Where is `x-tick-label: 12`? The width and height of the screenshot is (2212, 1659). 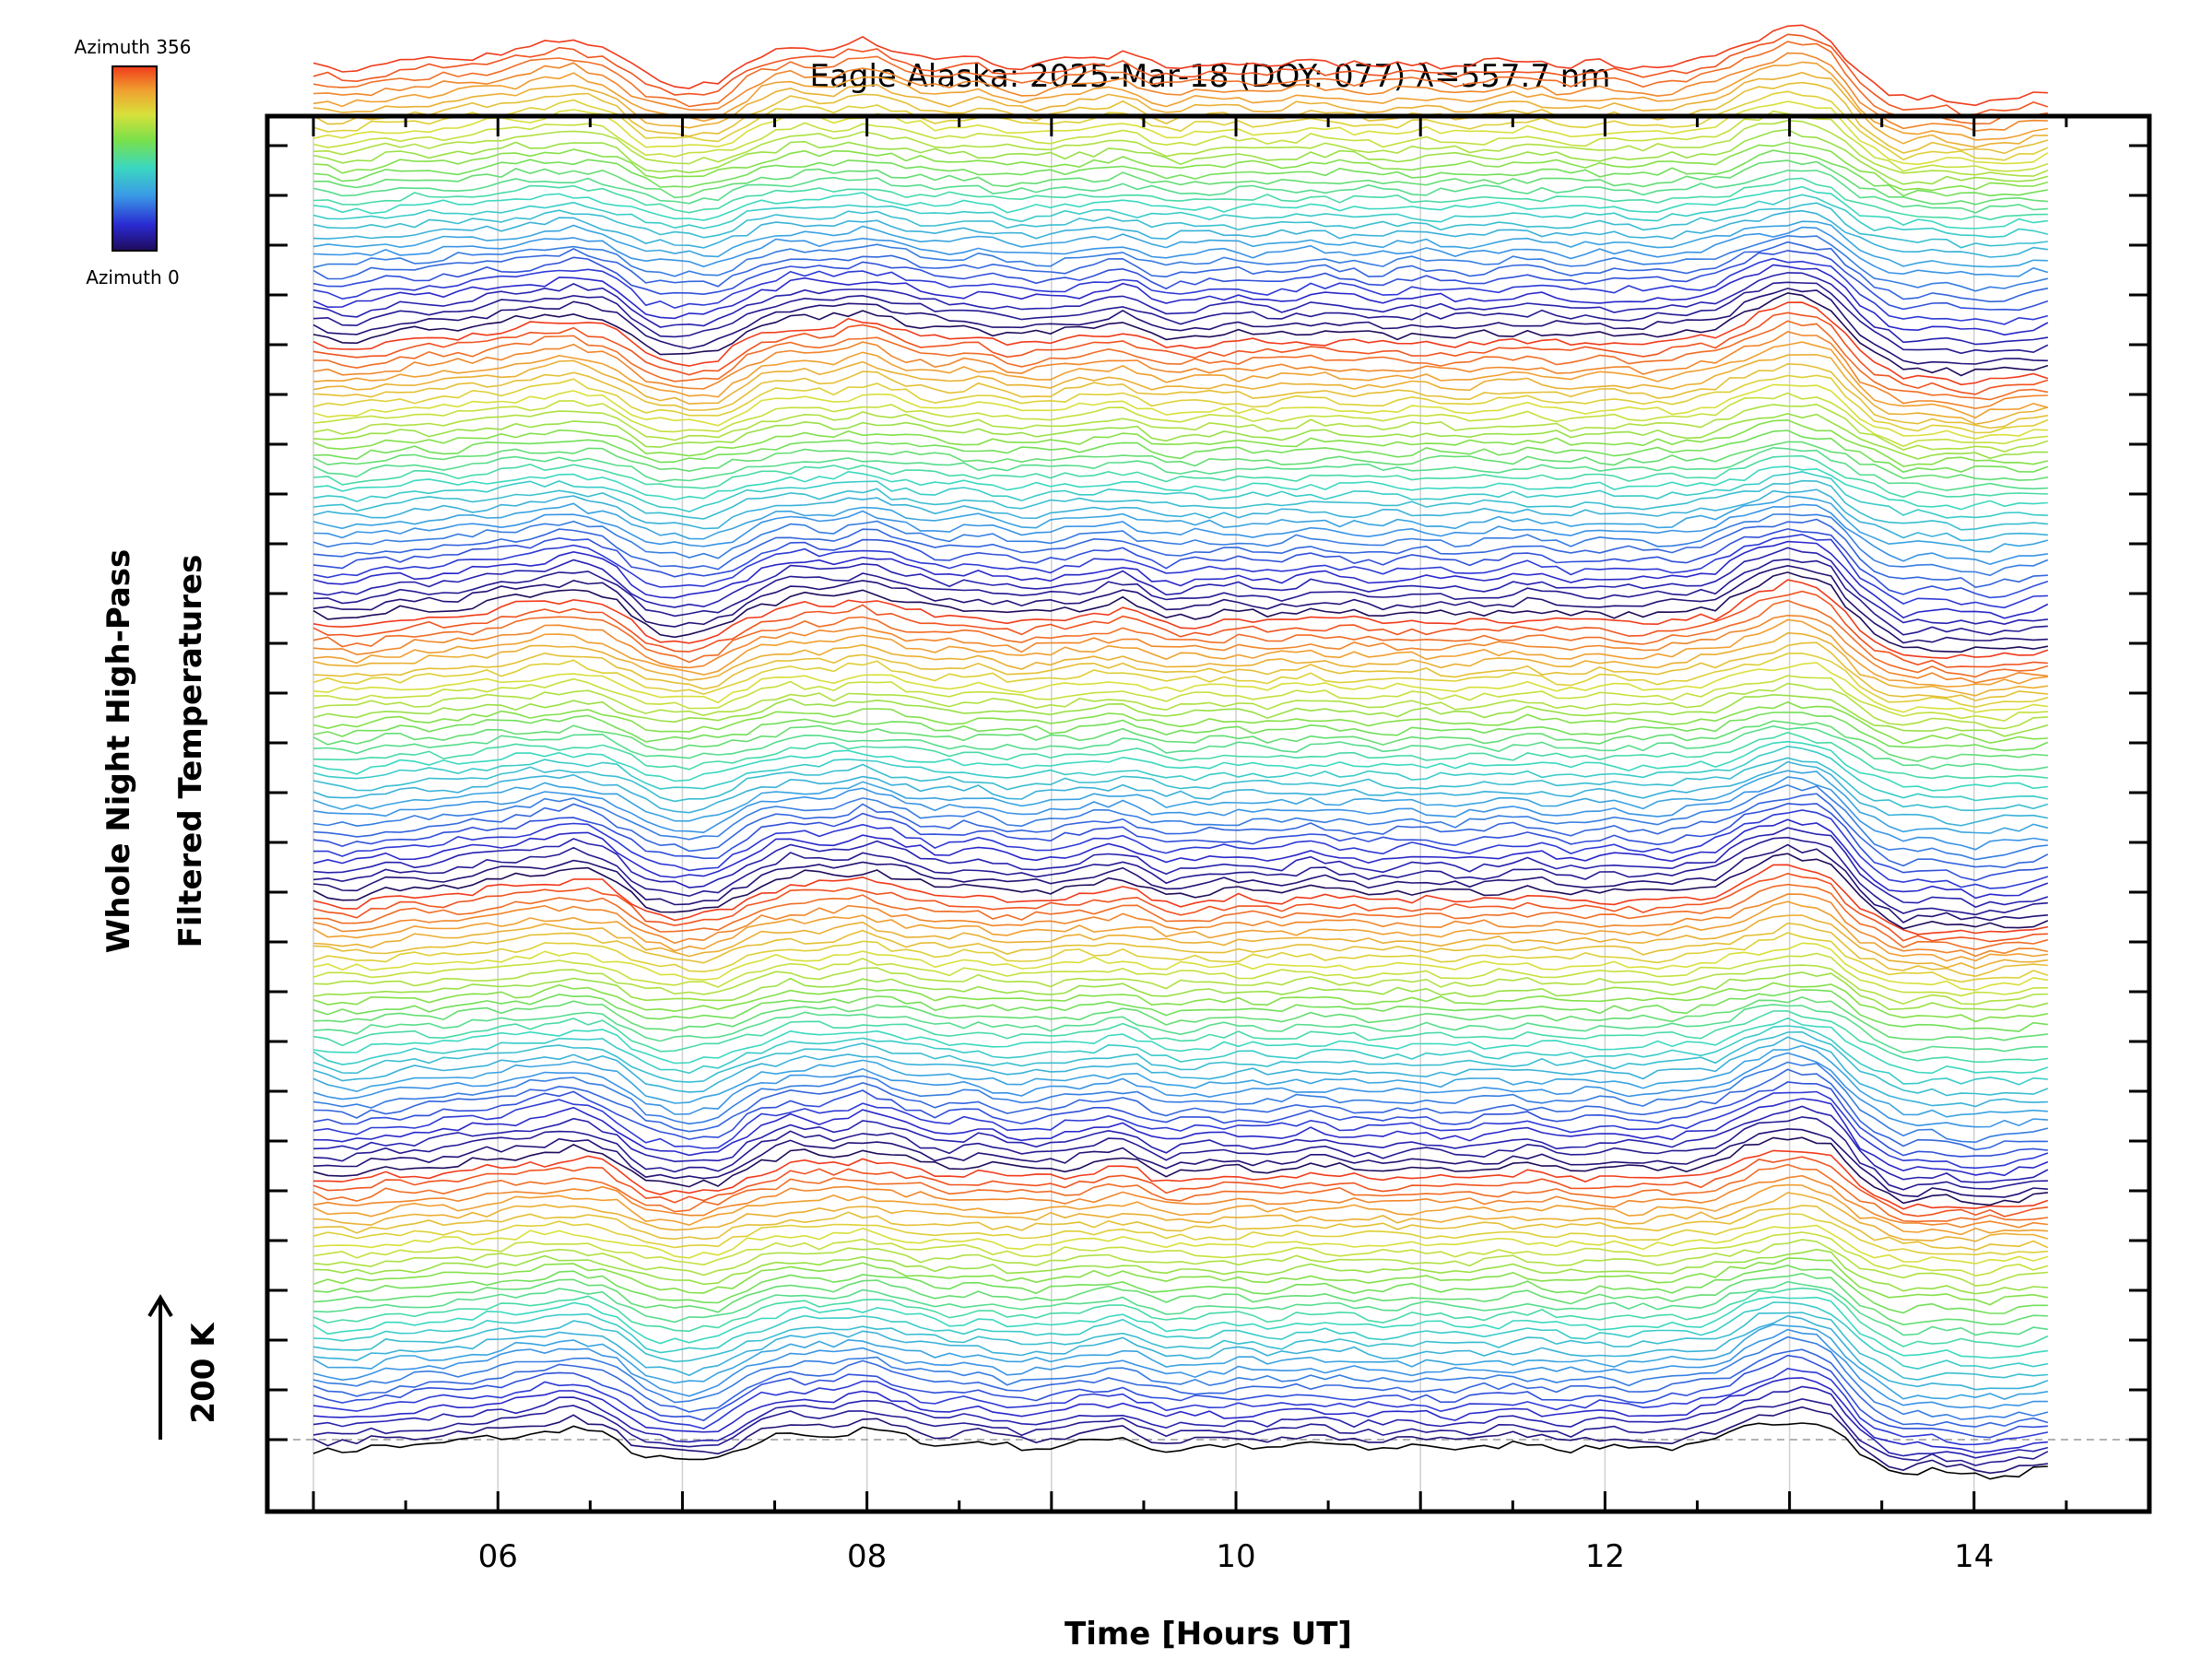
x-tick-label: 12 is located at coordinates (1605, 1556).